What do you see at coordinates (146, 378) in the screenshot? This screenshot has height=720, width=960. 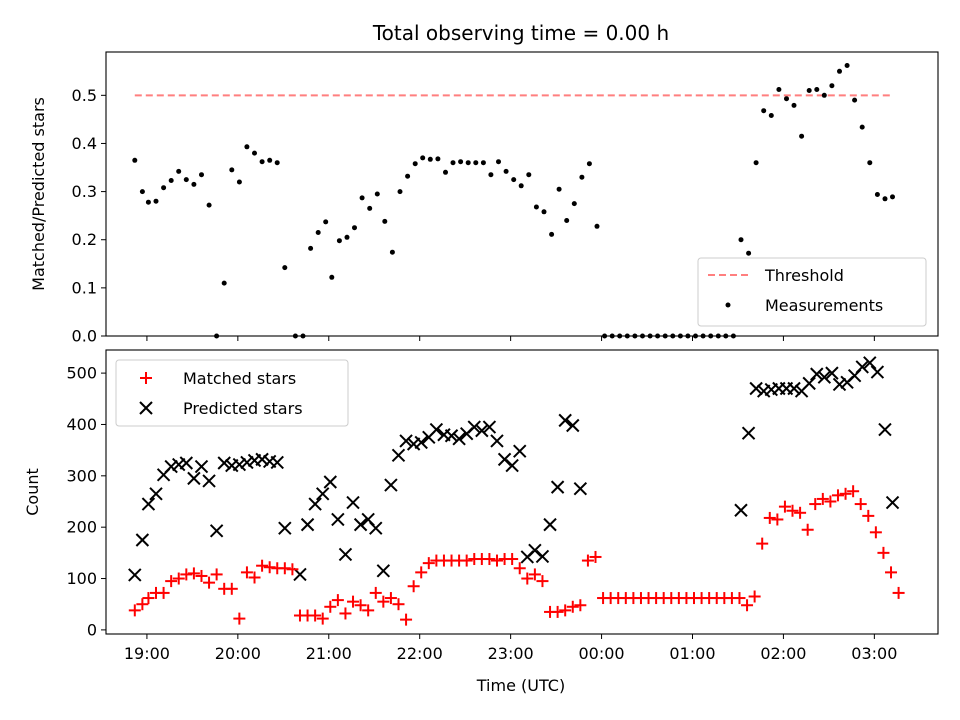 I see `legend-matched-swatch` at bounding box center [146, 378].